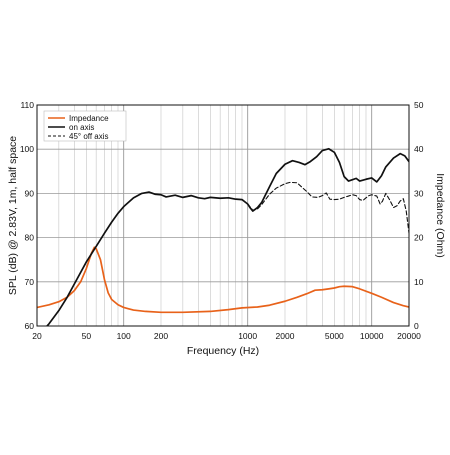 The height and width of the screenshot is (455, 450). Describe the element at coordinates (285, 336) in the screenshot. I see `x-tick-label: 2000` at that location.